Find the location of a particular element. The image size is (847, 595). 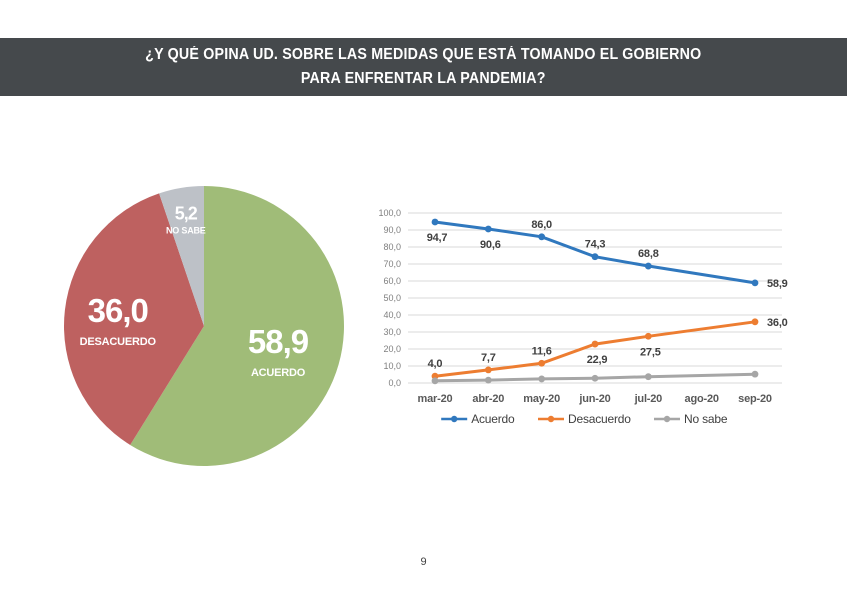

y-tick-label: 30,0 is located at coordinates (392, 332).